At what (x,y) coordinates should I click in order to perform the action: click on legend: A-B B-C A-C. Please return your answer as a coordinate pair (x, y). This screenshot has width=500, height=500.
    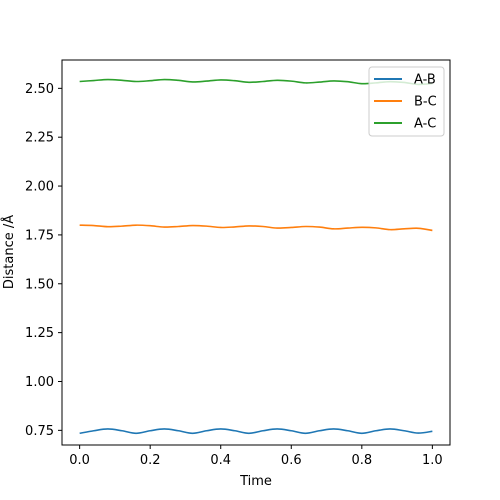
    Looking at the image, I should click on (406, 101).